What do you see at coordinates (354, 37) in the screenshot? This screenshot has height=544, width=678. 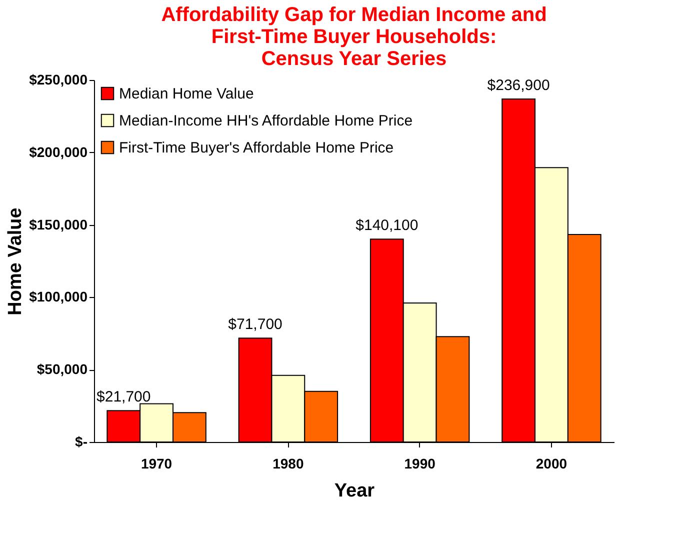 I see `text: First-Time Buyer Households:` at bounding box center [354, 37].